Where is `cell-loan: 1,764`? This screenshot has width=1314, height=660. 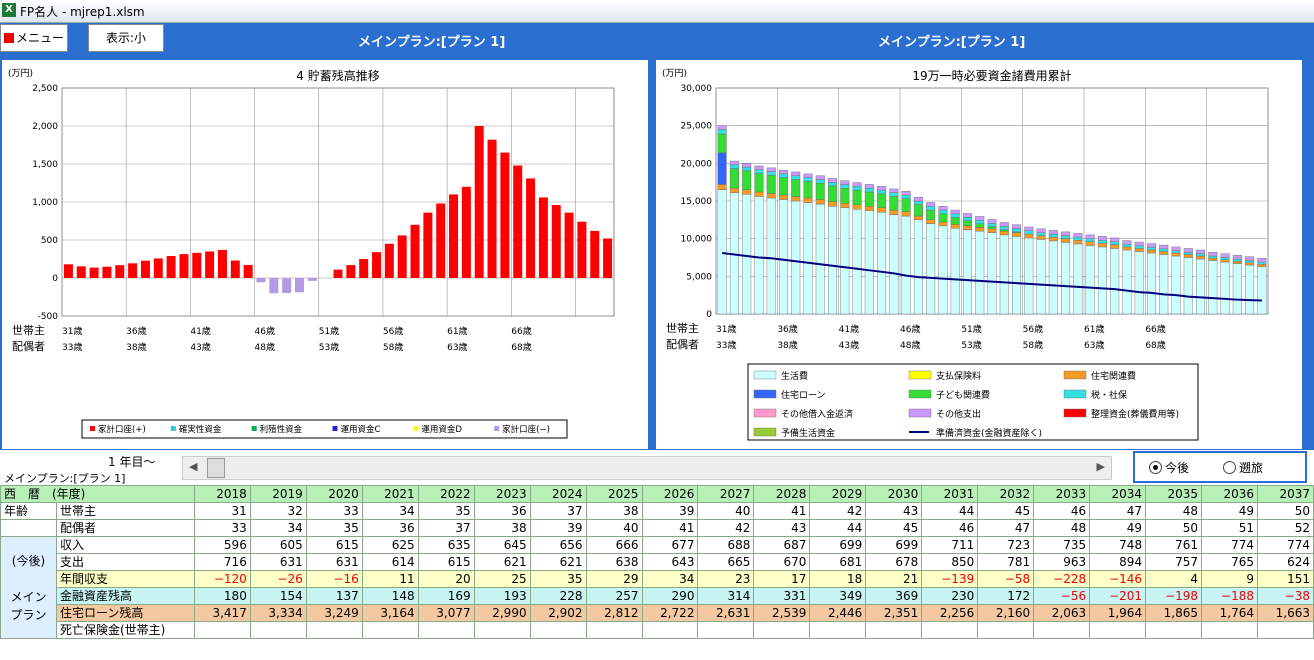 cell-loan: 1,764 is located at coordinates (1229, 613).